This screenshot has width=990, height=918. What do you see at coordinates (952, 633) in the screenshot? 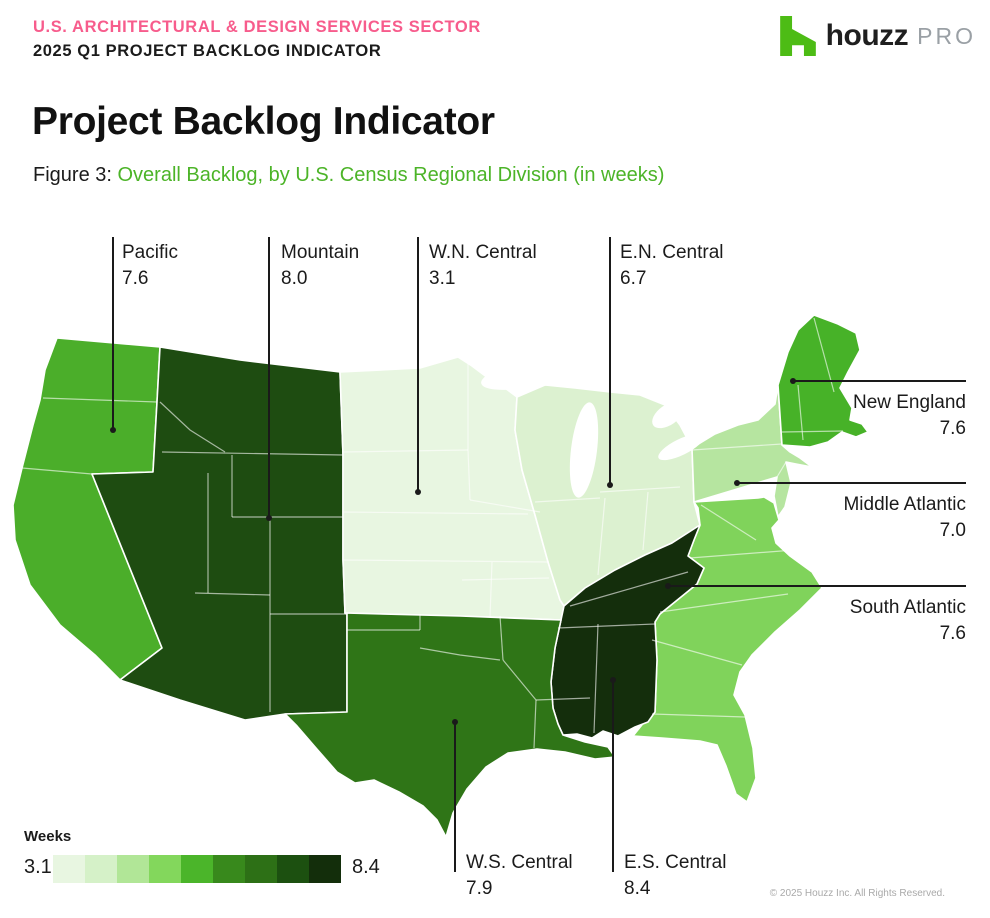
I see `callout-south-atlantic-value: 7.6` at bounding box center [952, 633].